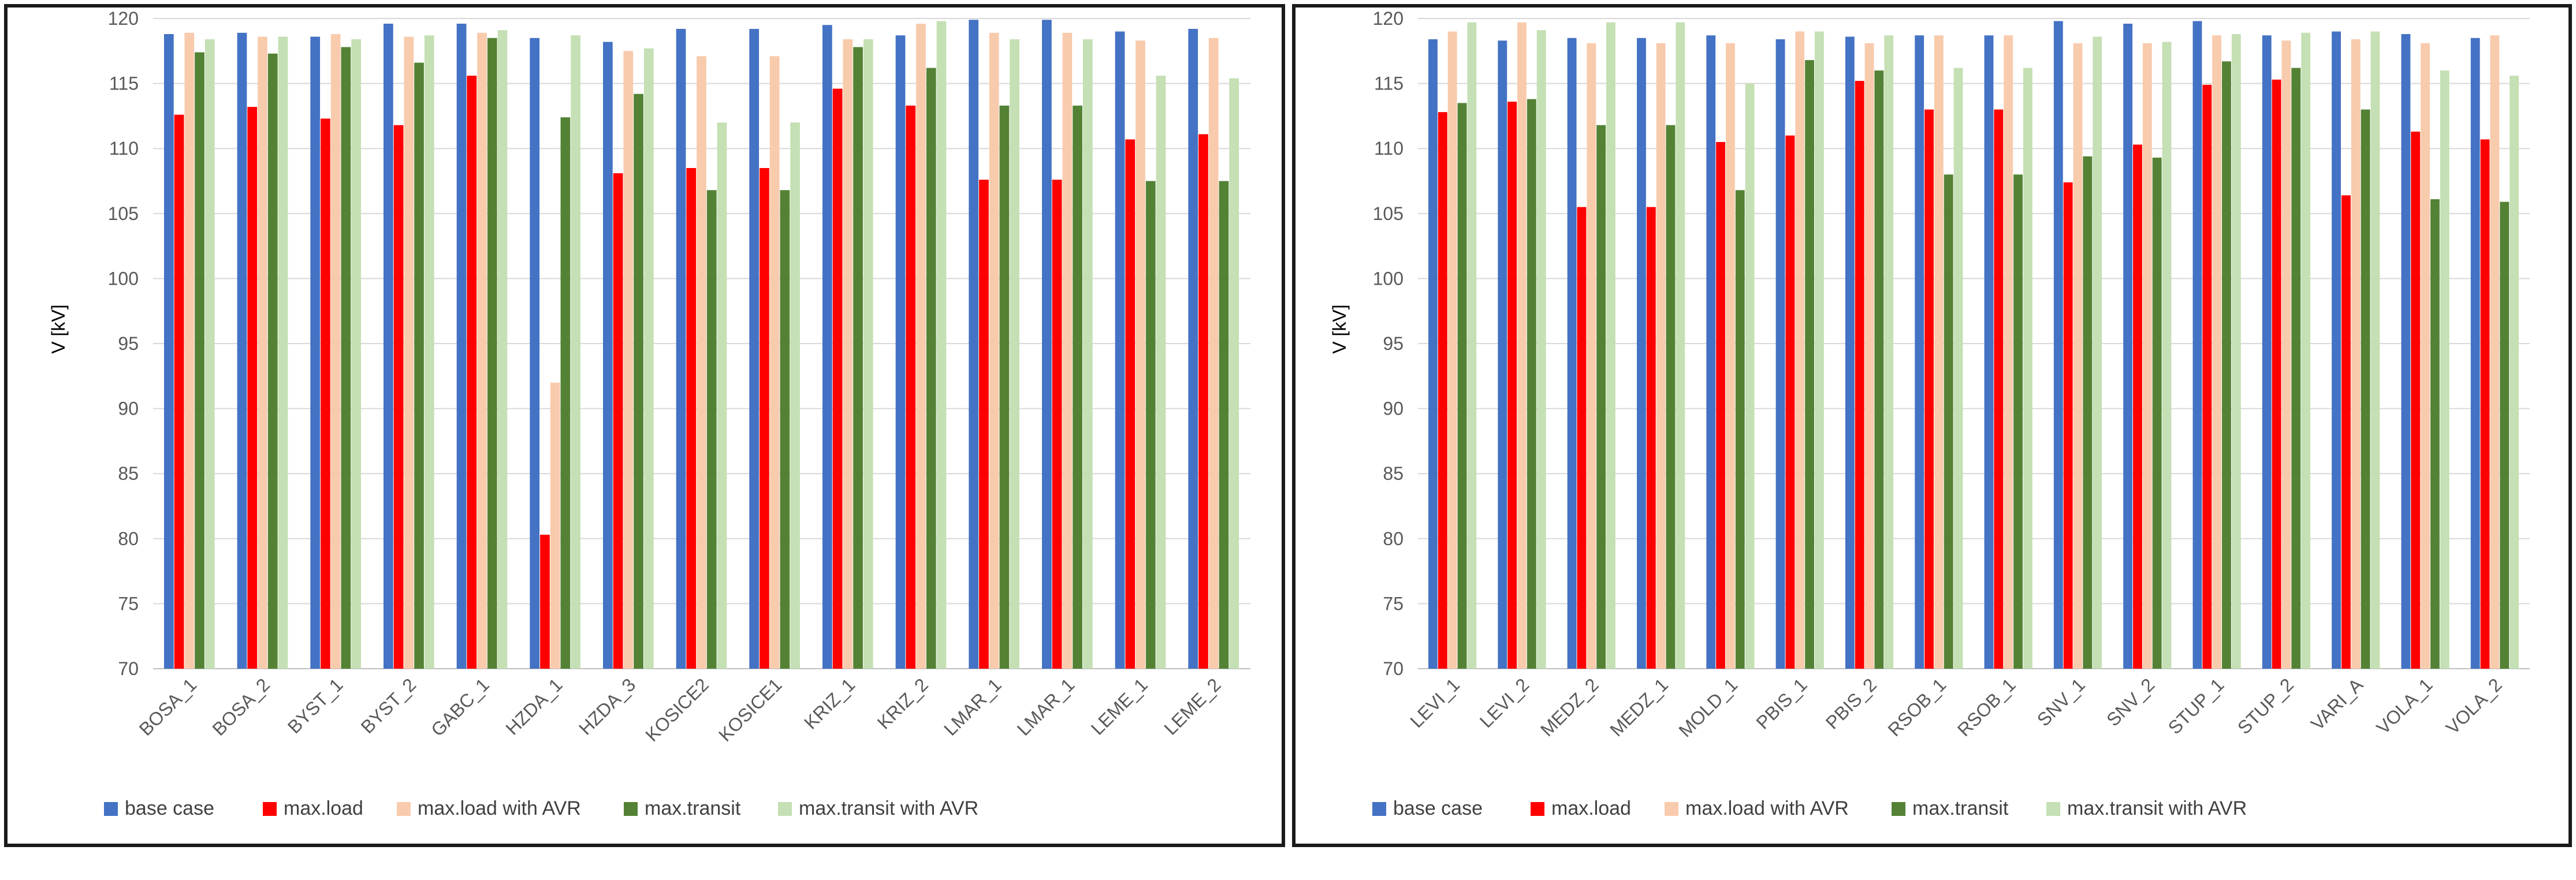 Image resolution: width=2576 pixels, height=880 pixels. What do you see at coordinates (1394, 409) in the screenshot?
I see `y-tick-label: 90` at bounding box center [1394, 409].